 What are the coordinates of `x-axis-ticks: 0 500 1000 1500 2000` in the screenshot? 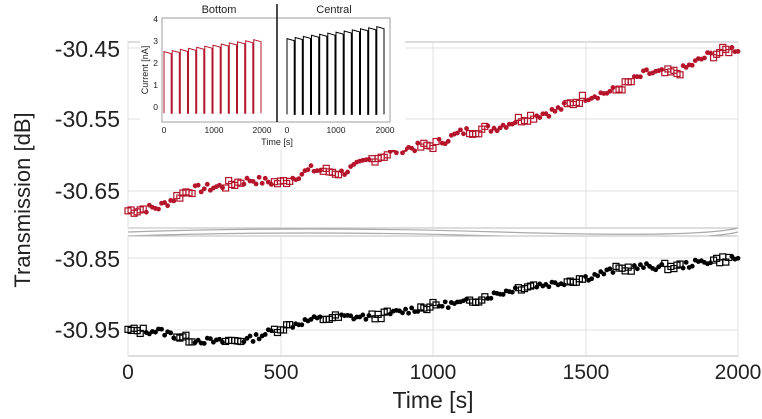 It's located at (441, 372).